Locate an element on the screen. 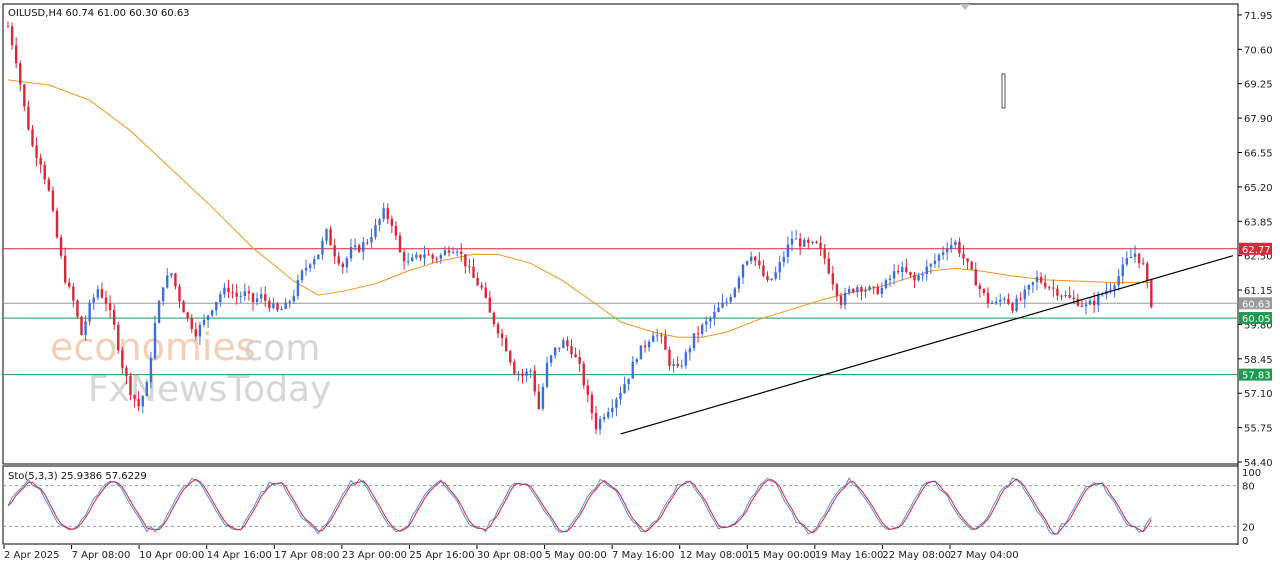 The width and height of the screenshot is (1280, 567). time-tick-label: 30 Apr 08:00 is located at coordinates (509, 555).